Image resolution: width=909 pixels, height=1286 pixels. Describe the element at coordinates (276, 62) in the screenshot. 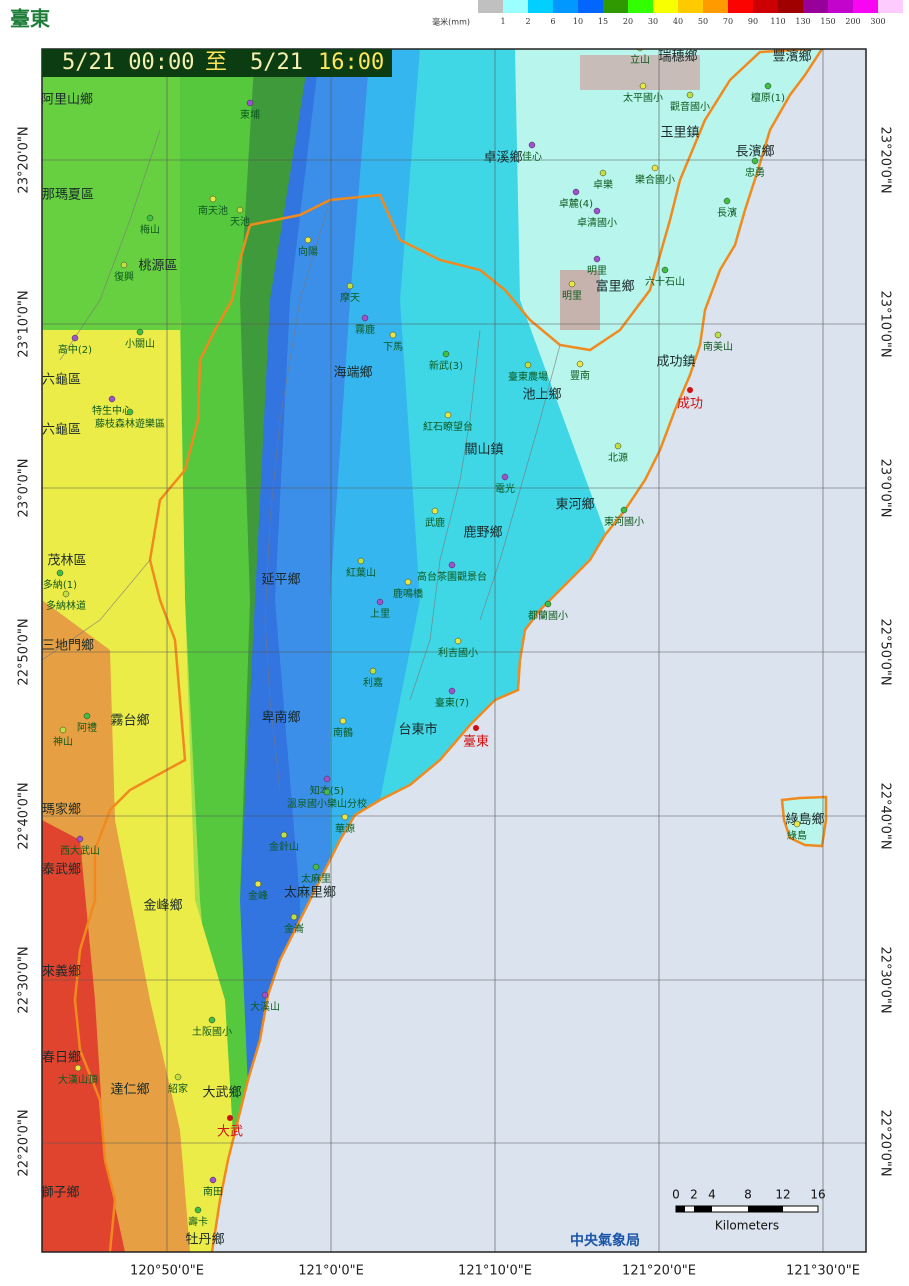

I see `banner-end-date: 5/21` at that location.